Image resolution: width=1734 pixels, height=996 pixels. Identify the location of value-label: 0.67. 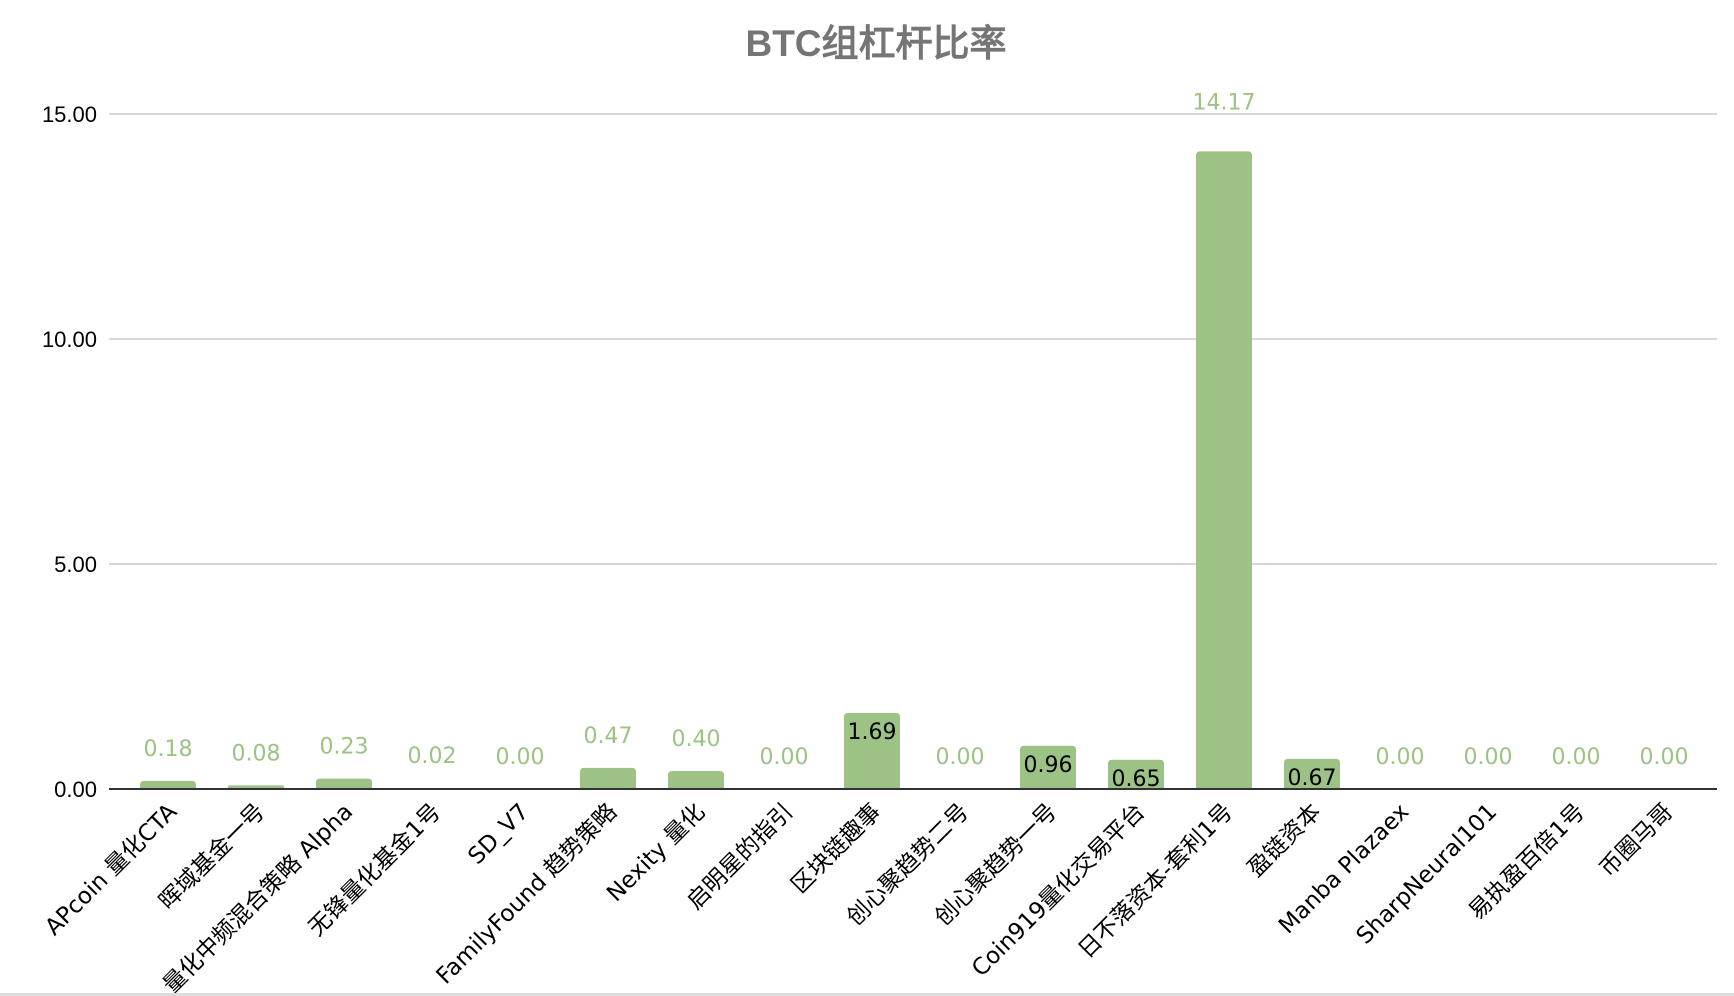
(1312, 778).